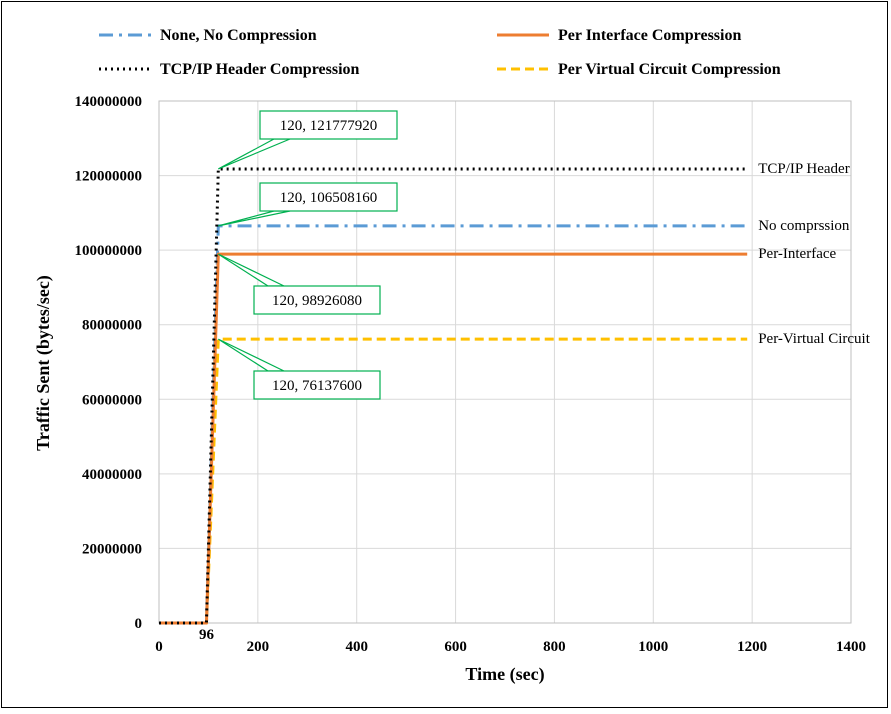 The width and height of the screenshot is (891, 714). Describe the element at coordinates (649, 35) in the screenshot. I see `legend-label: Per Interface Compression` at that location.